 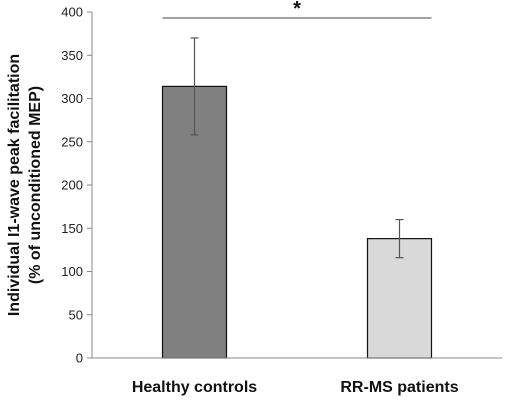 What do you see at coordinates (79, 358) in the screenshot?
I see `y-tick-label: 0` at bounding box center [79, 358].